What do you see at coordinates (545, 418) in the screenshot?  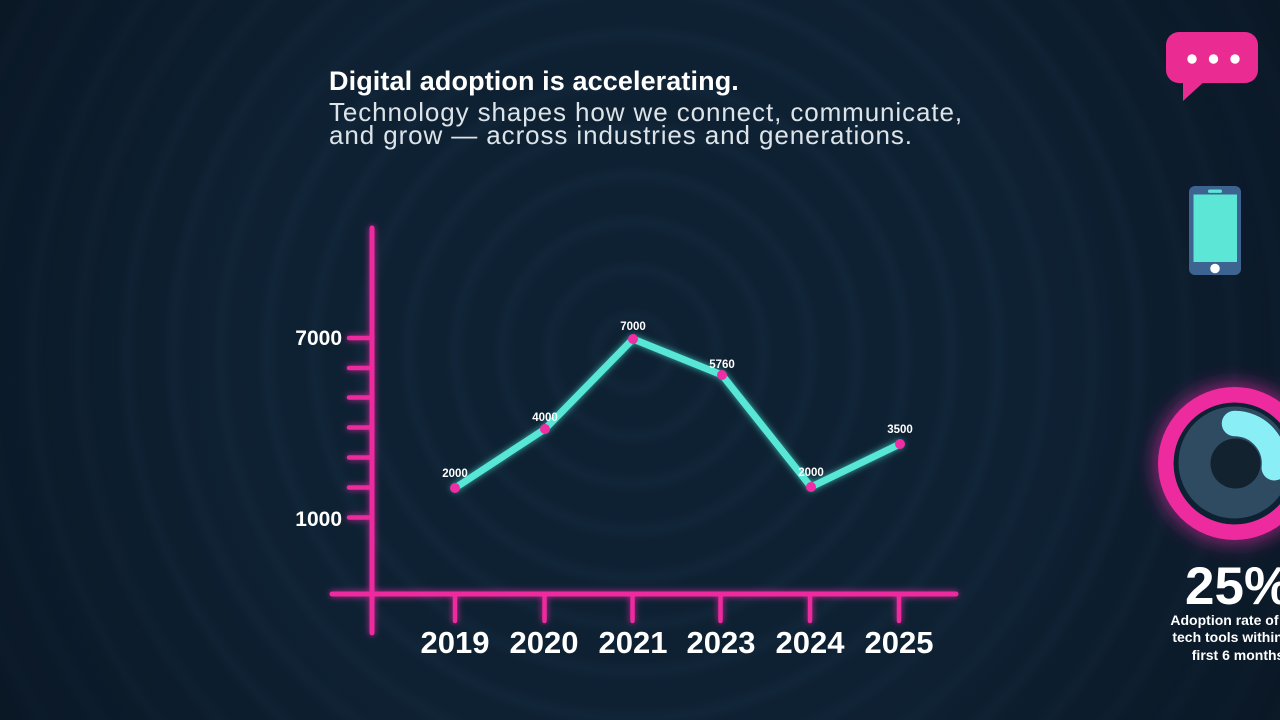 I see `svg-text: 4000` at bounding box center [545, 418].